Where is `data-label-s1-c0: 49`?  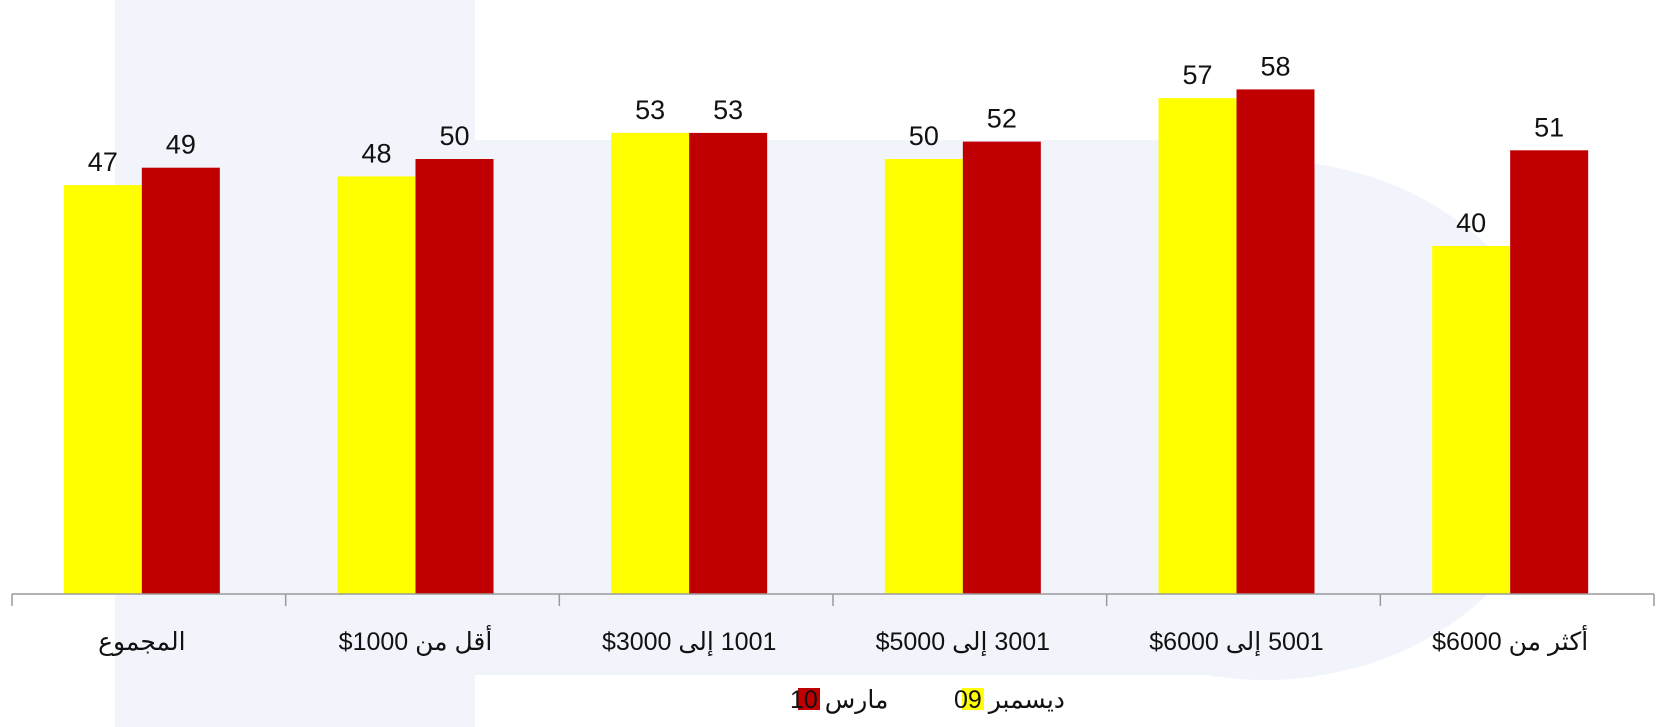
data-label-s1-c0: 49 is located at coordinates (181, 145).